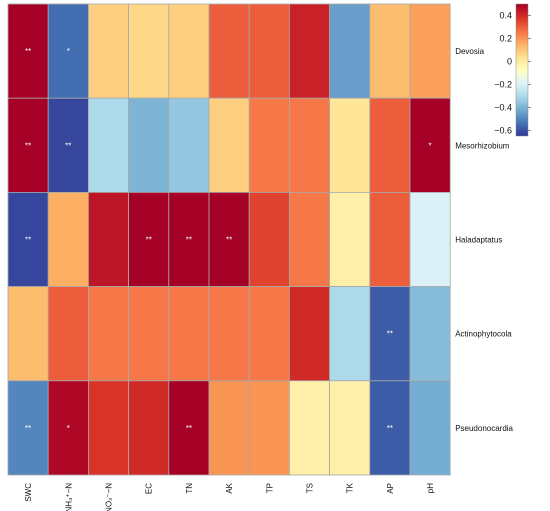 The width and height of the screenshot is (550, 511). What do you see at coordinates (229, 487) in the screenshot?
I see `column-label: AK` at bounding box center [229, 487].